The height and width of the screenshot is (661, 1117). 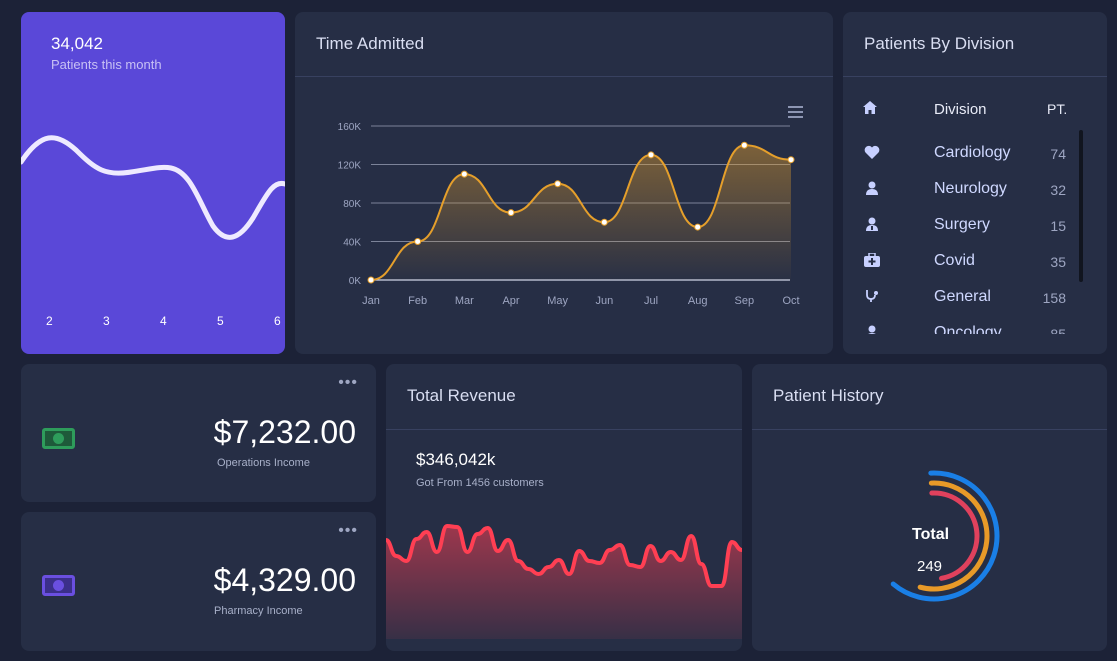 I want to click on pharmacy-label: Pharmacy Income, so click(x=258, y=611).